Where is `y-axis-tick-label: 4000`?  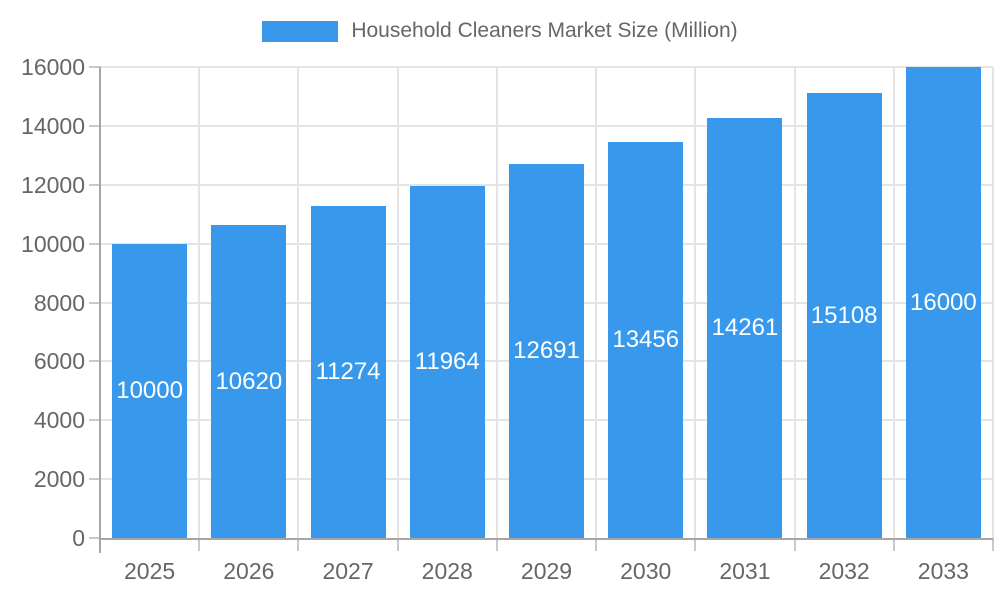
y-axis-tick-label: 4000 is located at coordinates (59, 420).